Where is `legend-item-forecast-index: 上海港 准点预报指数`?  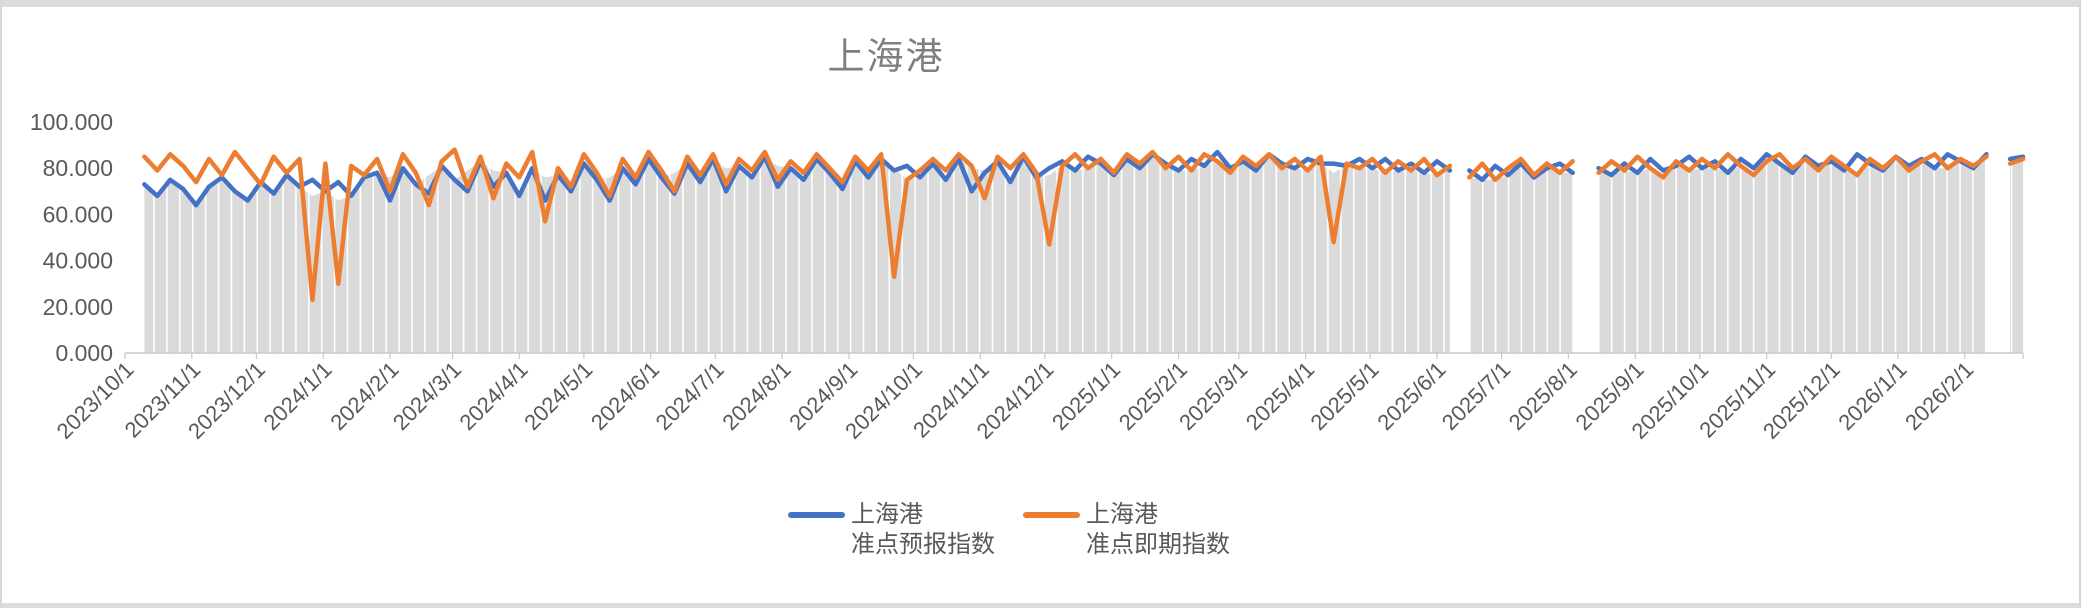
legend-item-forecast-index: 上海港 准点预报指数 is located at coordinates (891, 530).